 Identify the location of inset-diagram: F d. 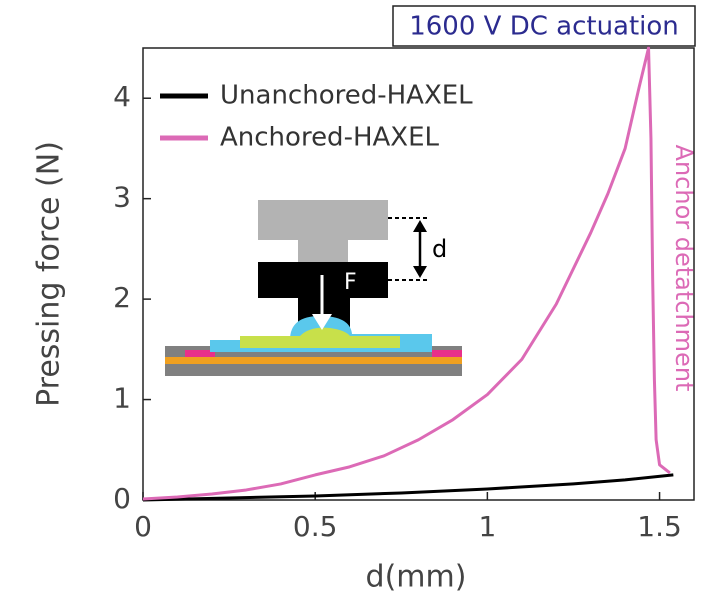
(313, 288).